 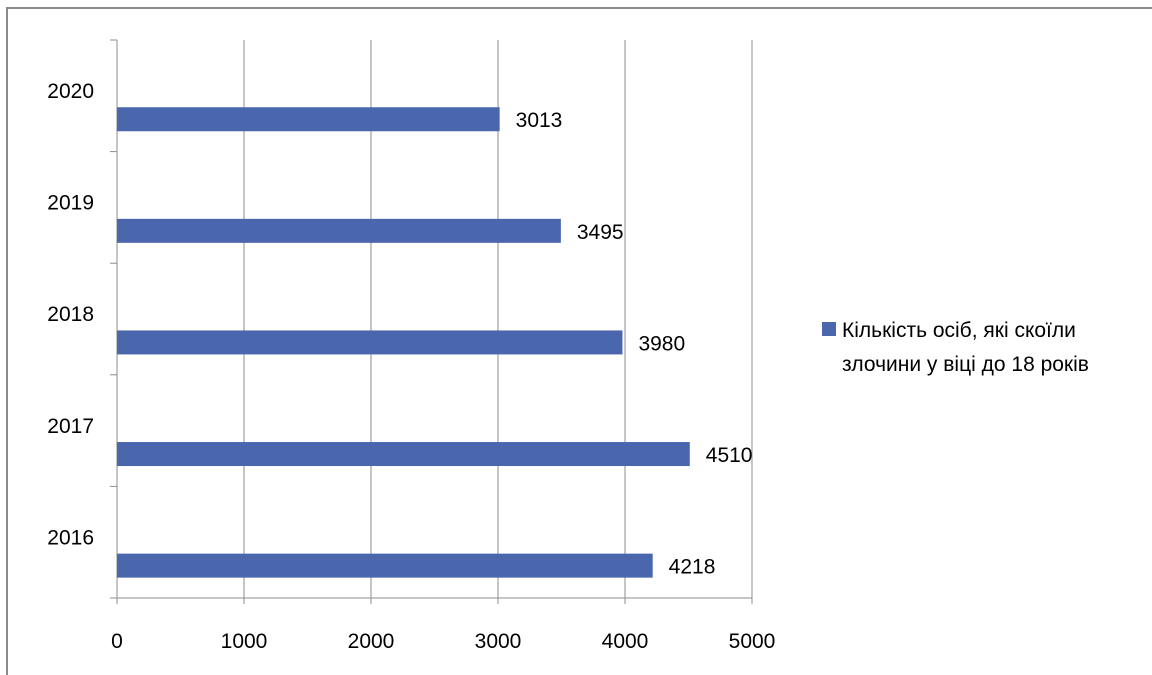 I want to click on data-label: 3495, so click(x=600, y=232).